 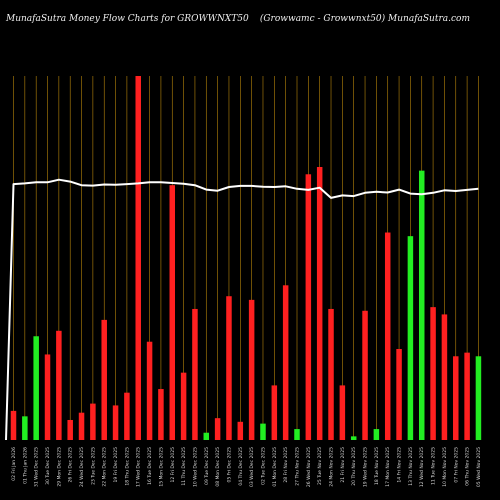 What do you see at coordinates (422, 467) in the screenshot?
I see `x-tick-label: 12 Wed Nov 2025` at bounding box center [422, 467].